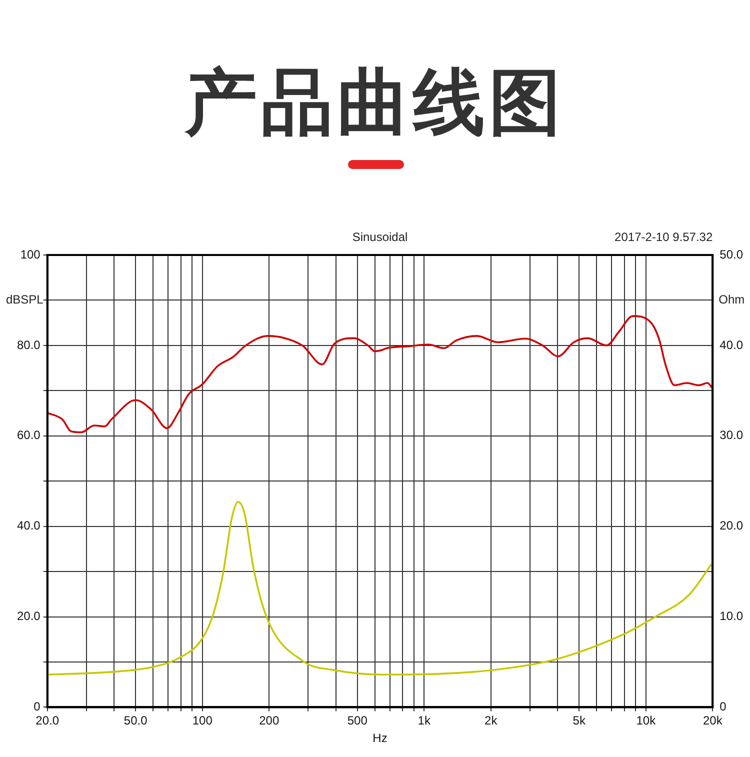 Image resolution: width=750 pixels, height=757 pixels. Describe the element at coordinates (731, 299) in the screenshot. I see `y2-axis-title: Ohm` at that location.